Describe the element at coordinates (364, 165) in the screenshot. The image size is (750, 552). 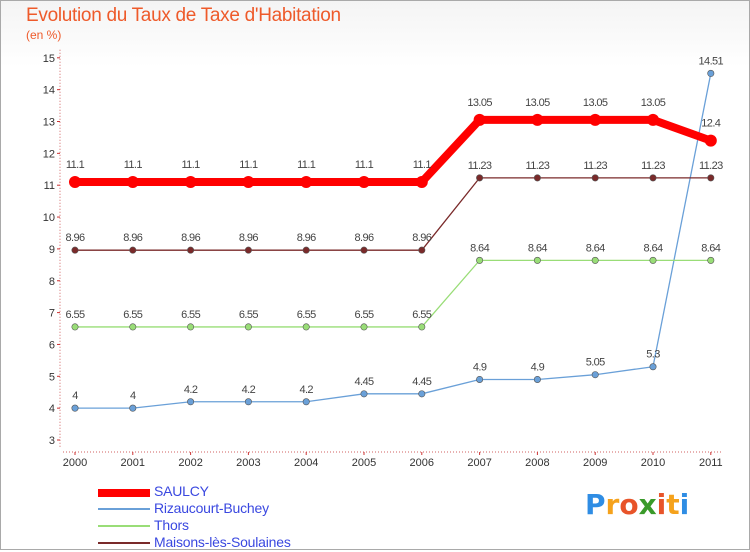
I see `data-label-saulcy-2005: 11.1` at that location.